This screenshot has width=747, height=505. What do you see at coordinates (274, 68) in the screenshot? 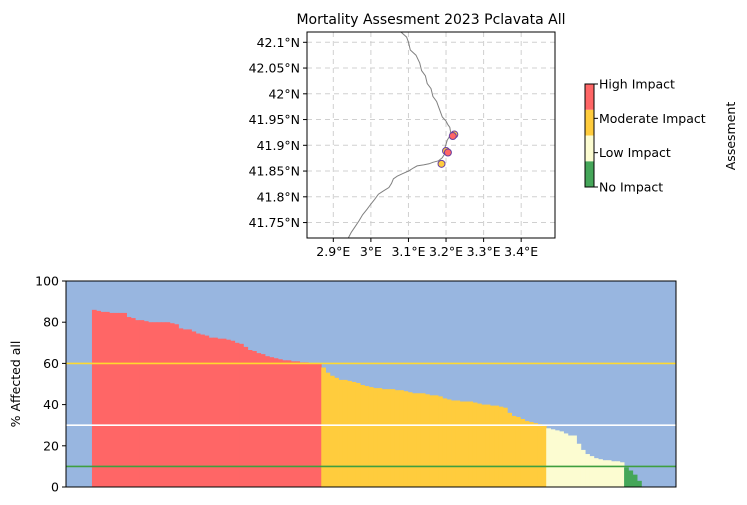
I see `map-y-tick-label: 42.05°N` at bounding box center [274, 68].